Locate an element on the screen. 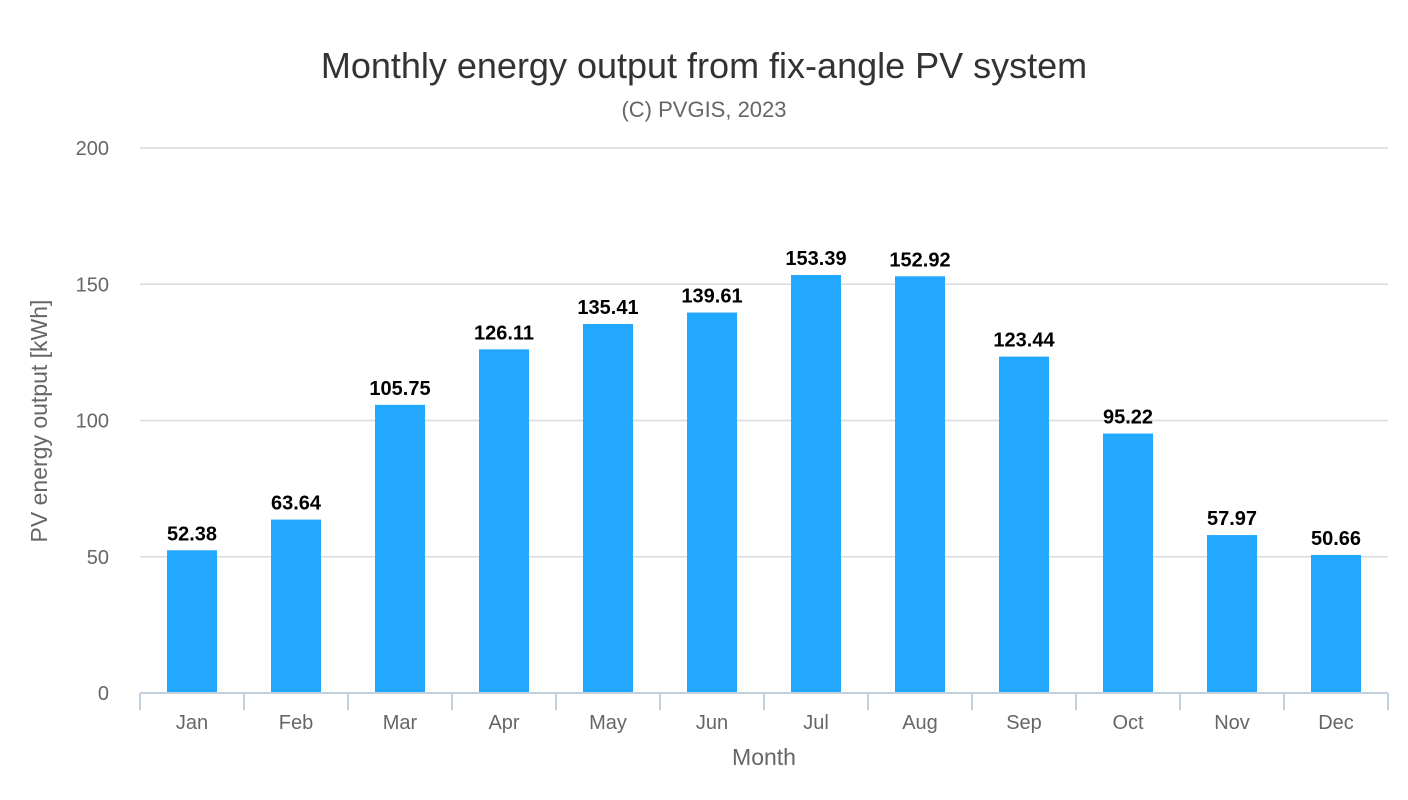 The height and width of the screenshot is (800, 1408). y-tick-label: 100 is located at coordinates (92, 422).